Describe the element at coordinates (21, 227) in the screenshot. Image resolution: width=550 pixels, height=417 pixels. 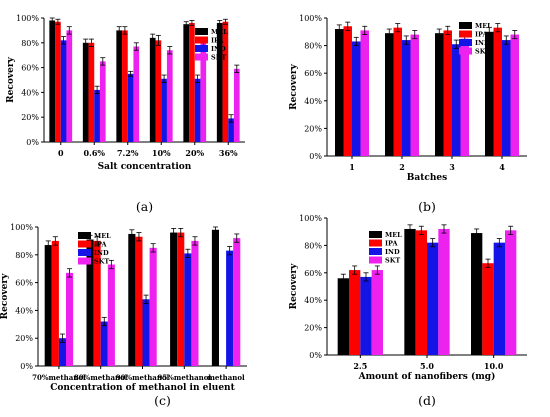
I see `panel-3-y-tick-label: 100%` at that location.